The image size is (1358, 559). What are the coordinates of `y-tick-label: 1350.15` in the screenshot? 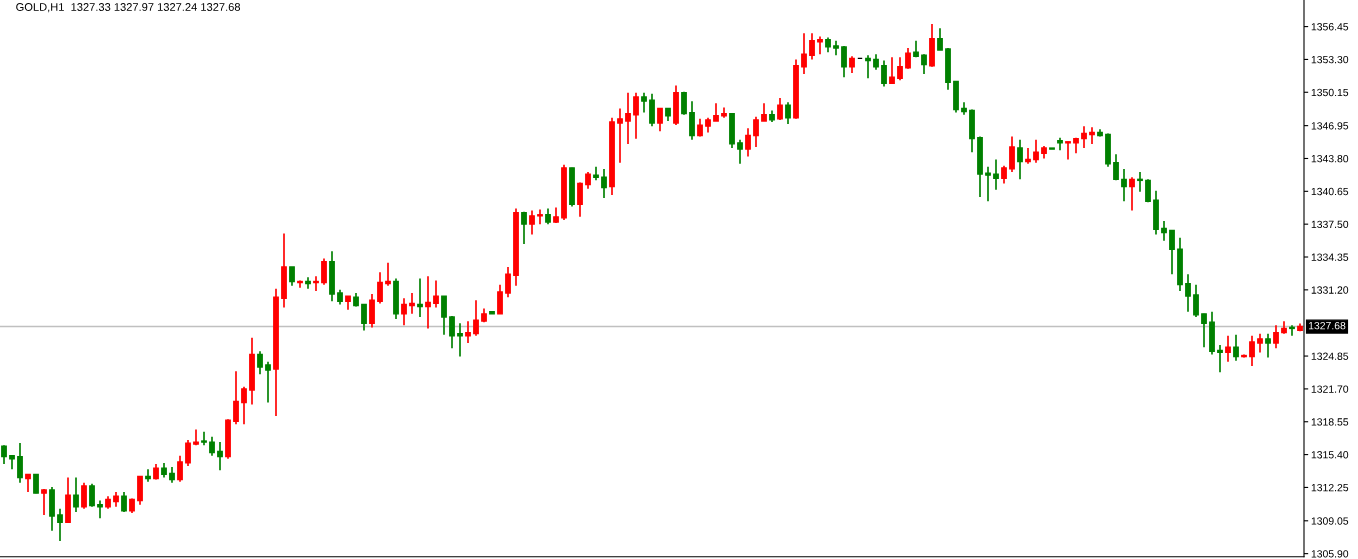 It's located at (1330, 92).